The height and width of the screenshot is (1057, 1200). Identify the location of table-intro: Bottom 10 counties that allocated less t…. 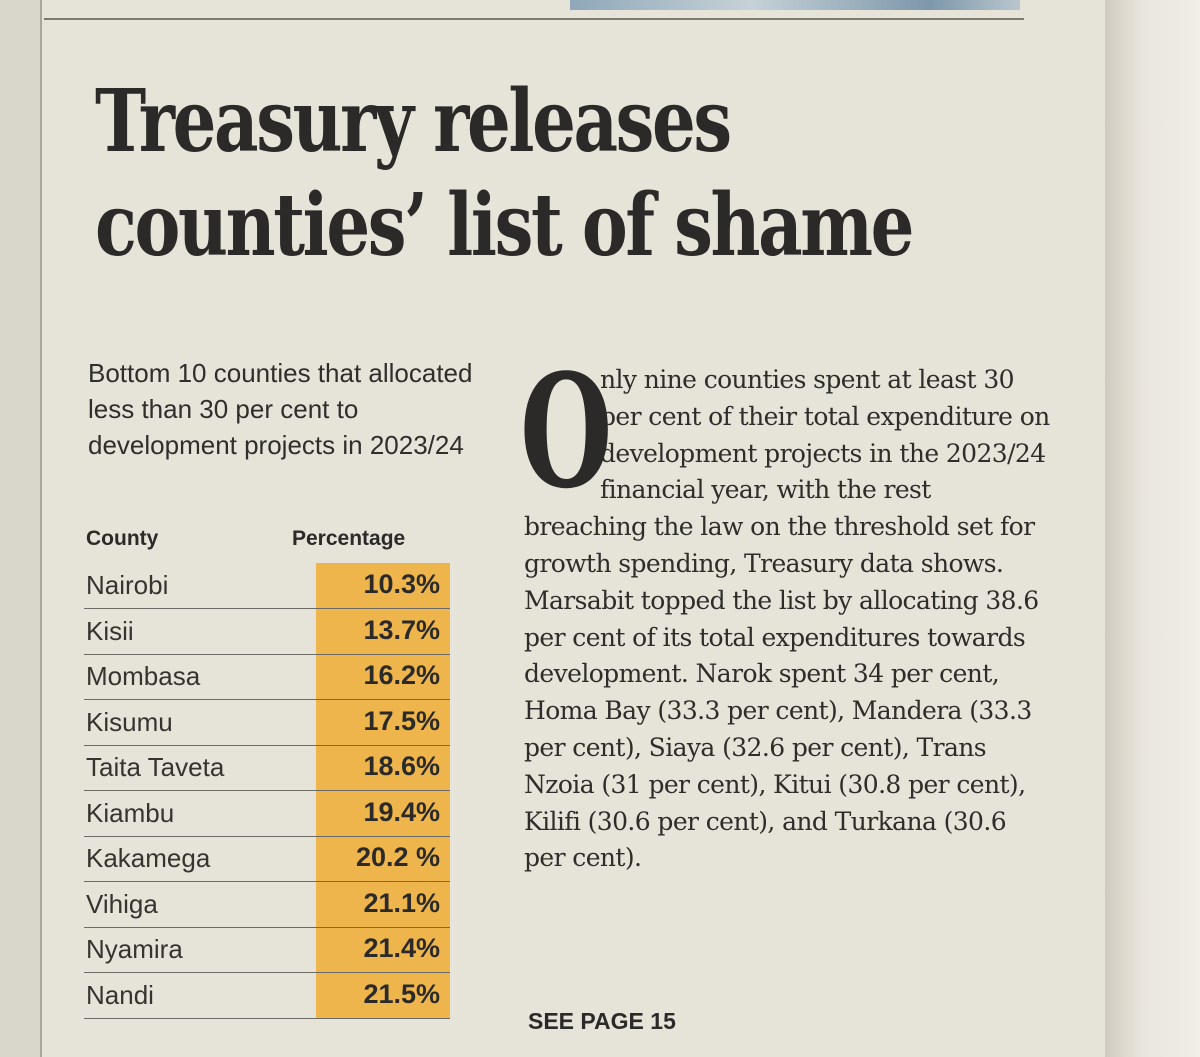
(280, 409).